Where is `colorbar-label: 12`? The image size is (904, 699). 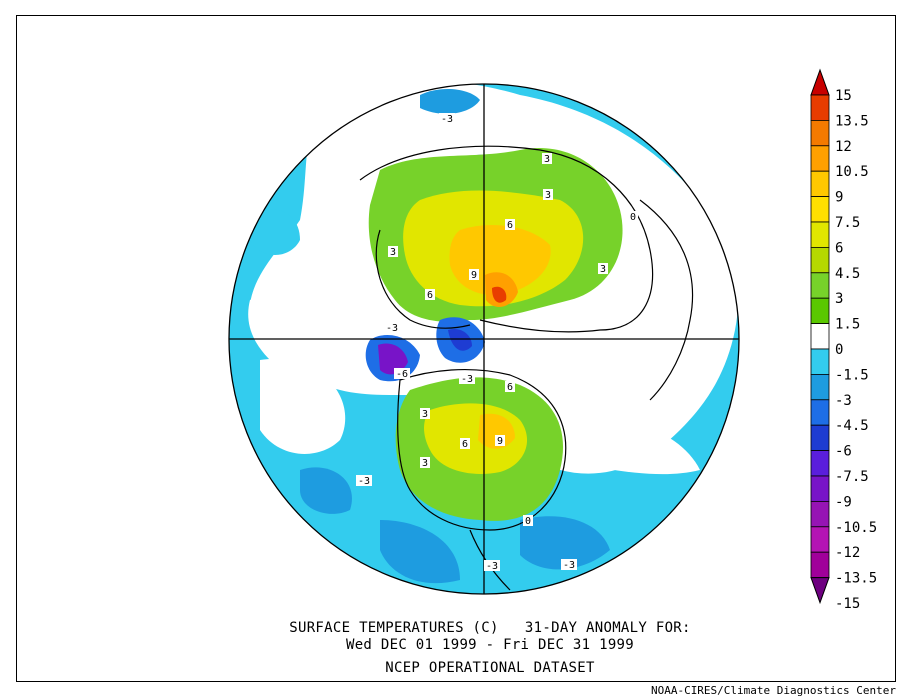
colorbar-label: 12 is located at coordinates (843, 147).